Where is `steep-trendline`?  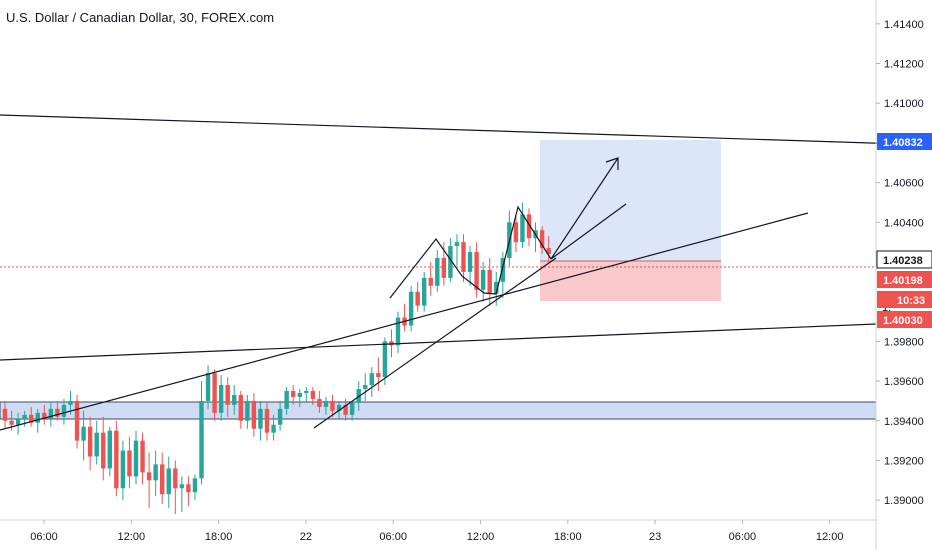
steep-trendline is located at coordinates (435, 343).